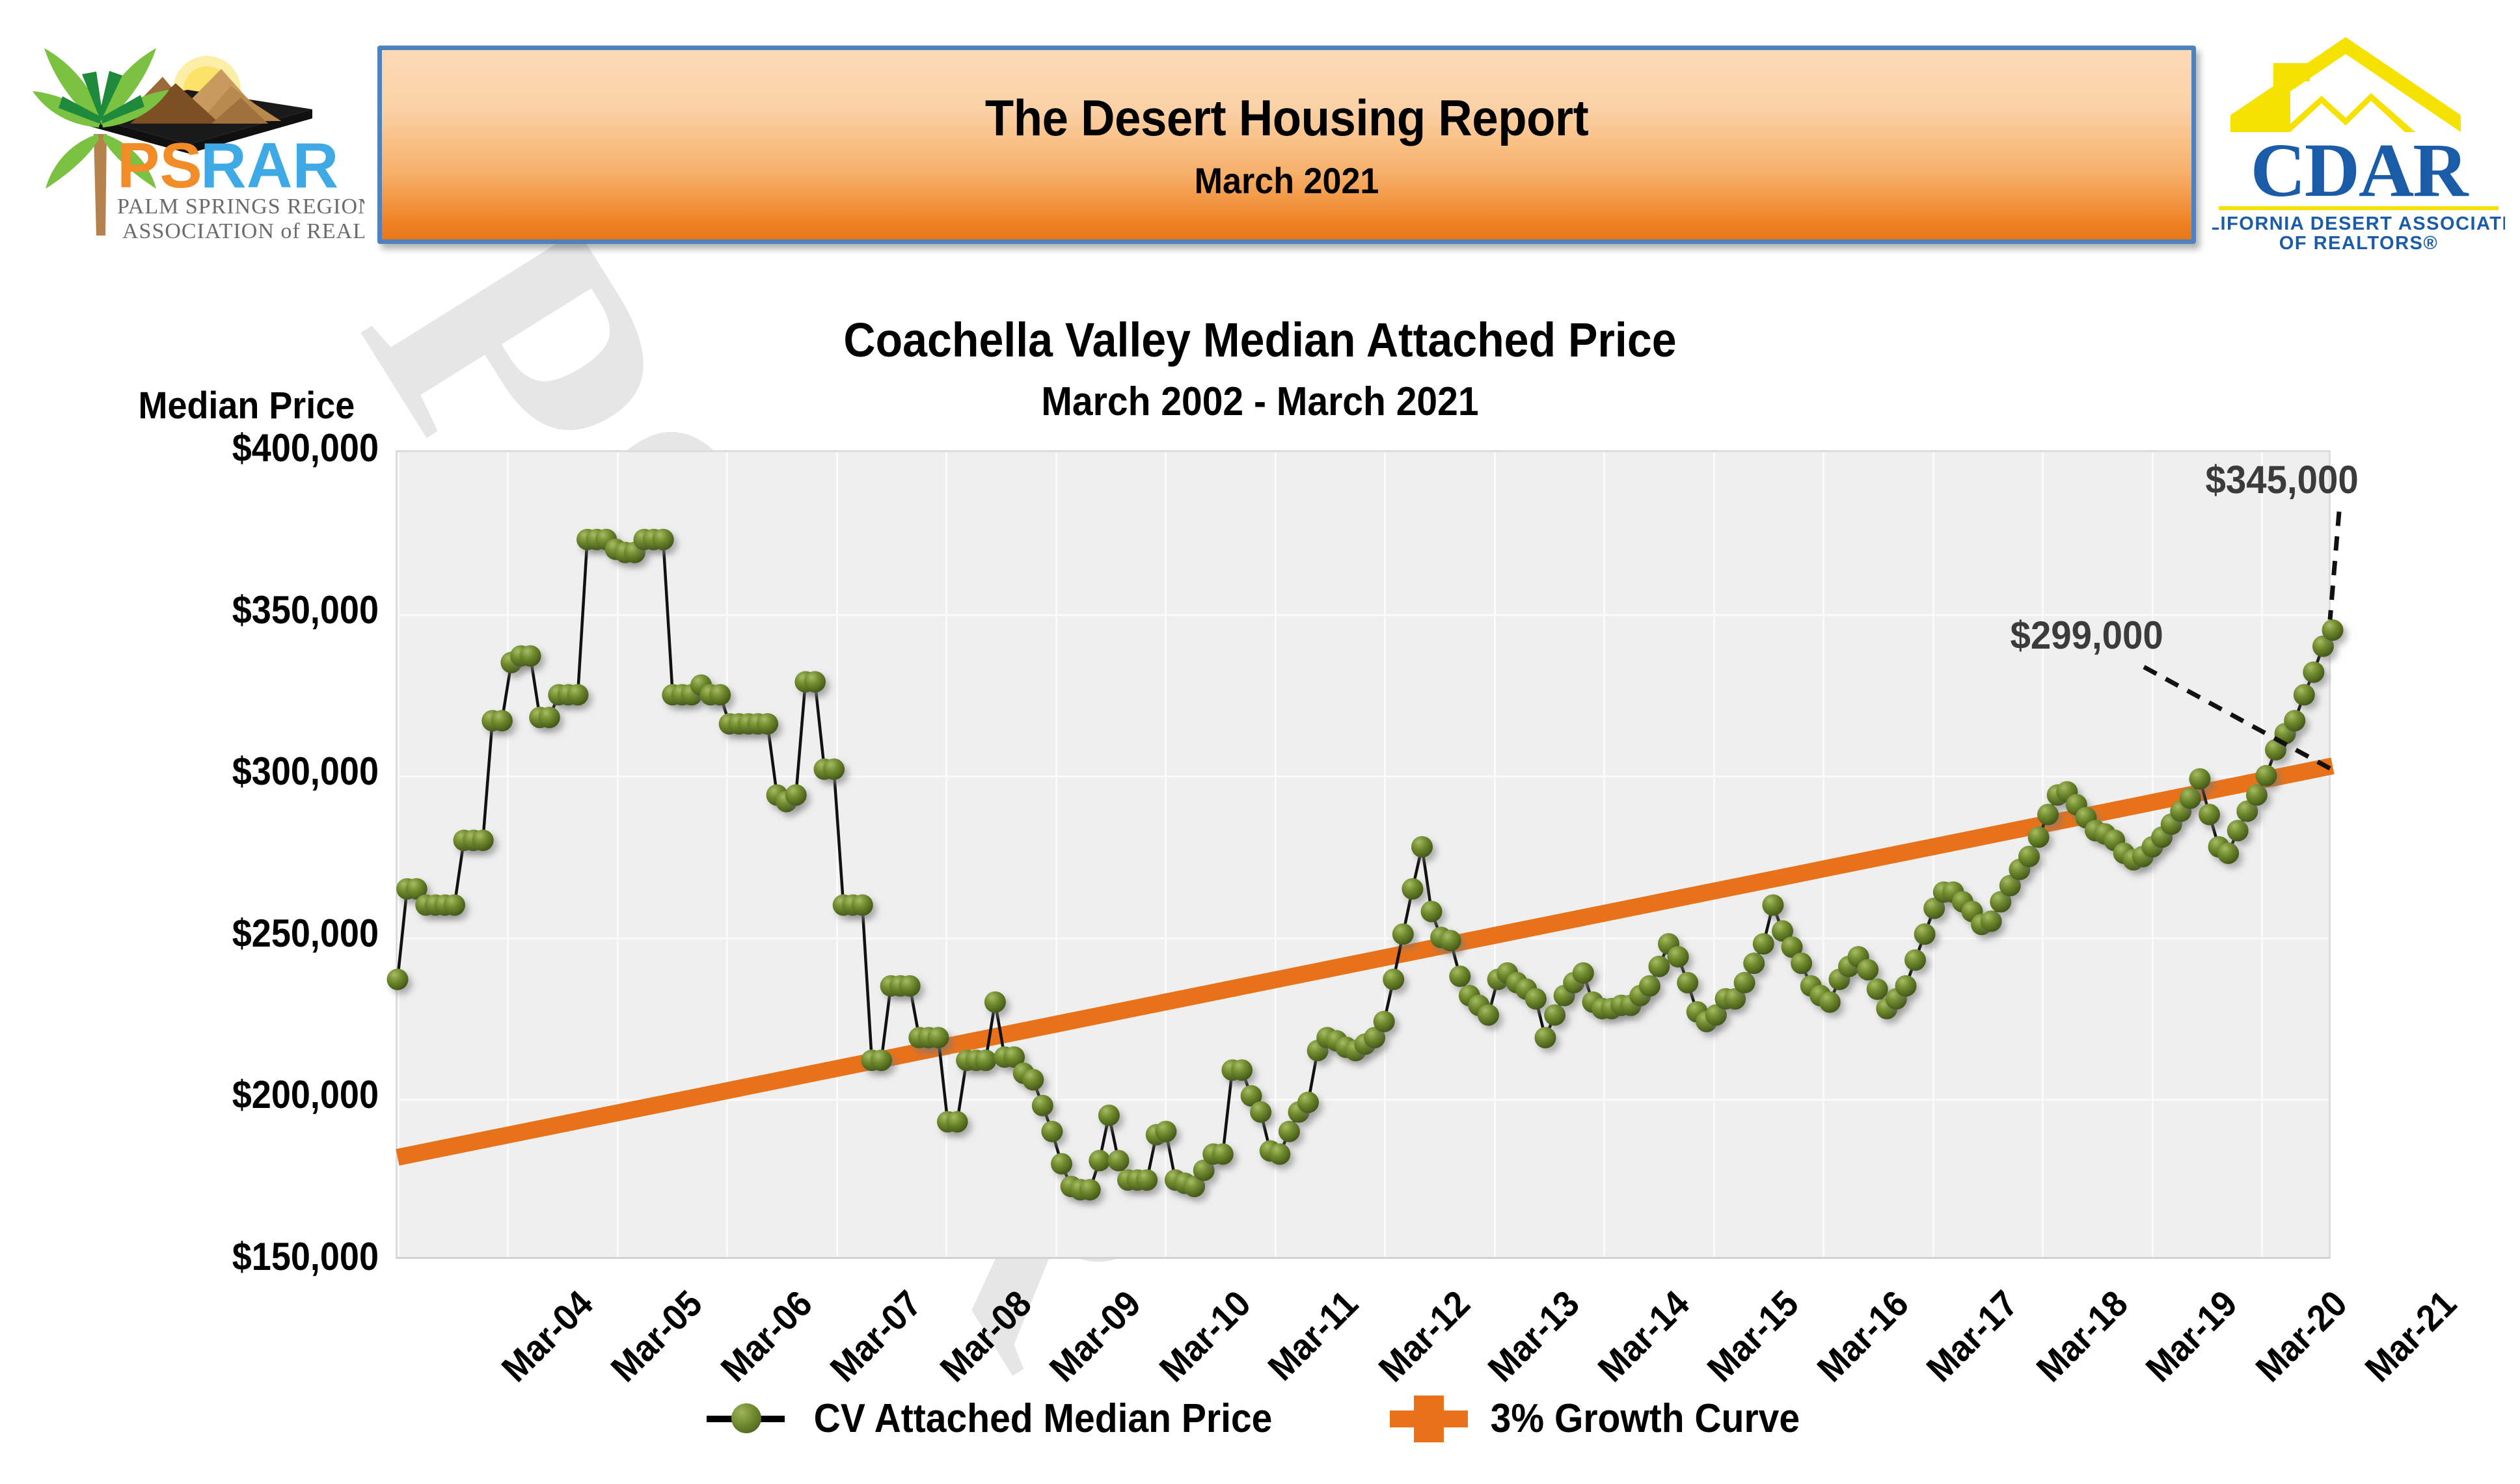  I want to click on x-axis-tick-label: Mar-17, so click(1973, 1336).